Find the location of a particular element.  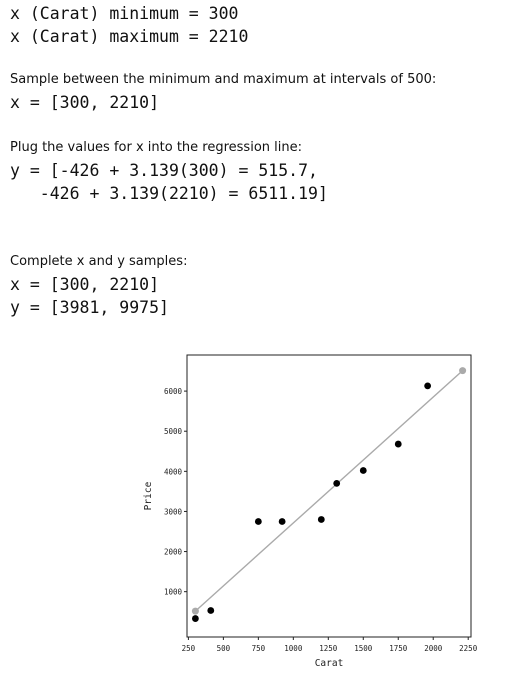

y-tick-label: 2000 is located at coordinates (173, 552).